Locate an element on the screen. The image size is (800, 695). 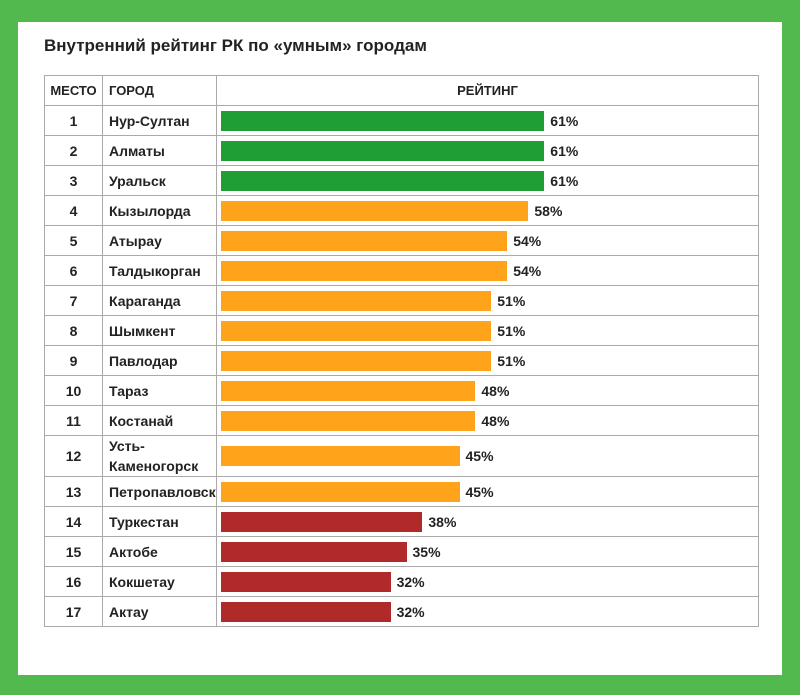
table-row: 4 Кызылорда 58% is located at coordinates (401, 211).